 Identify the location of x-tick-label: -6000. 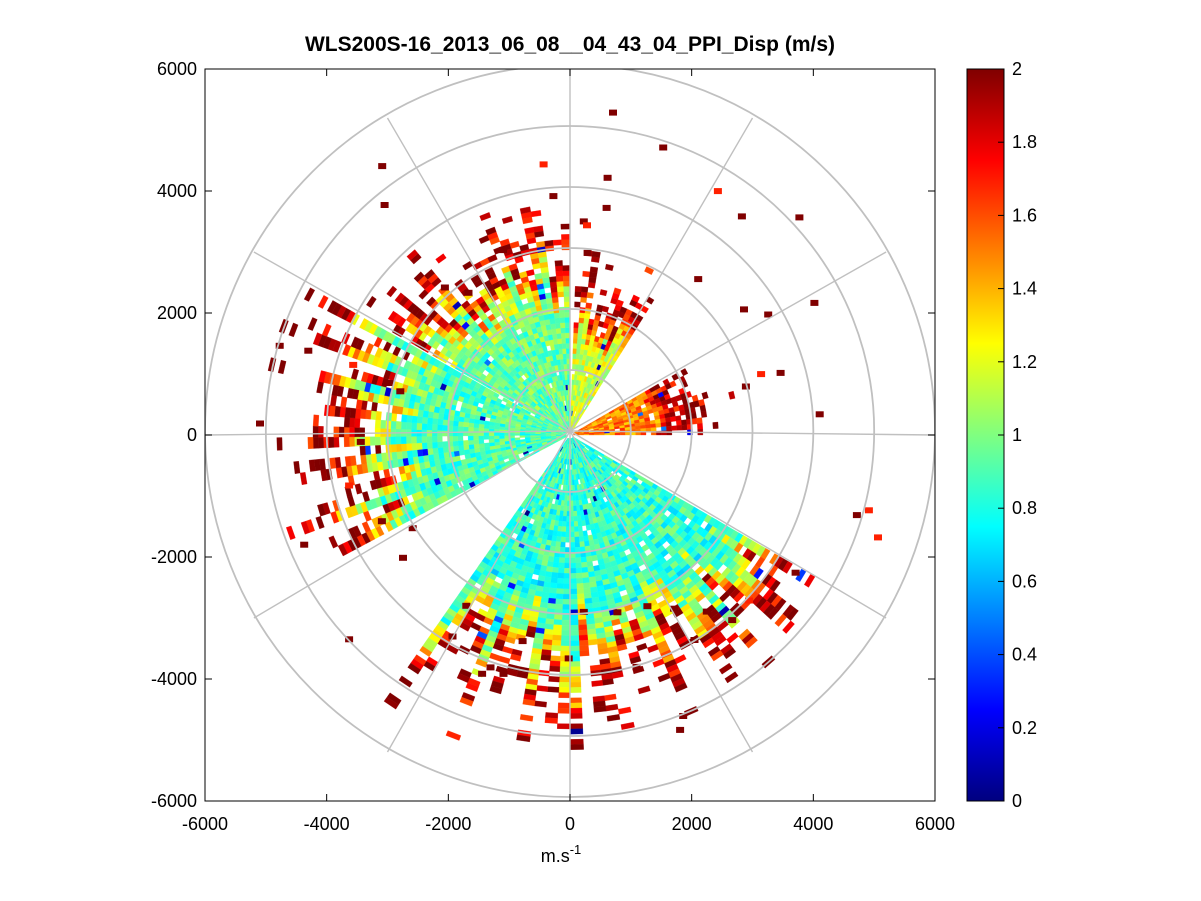
(205, 824).